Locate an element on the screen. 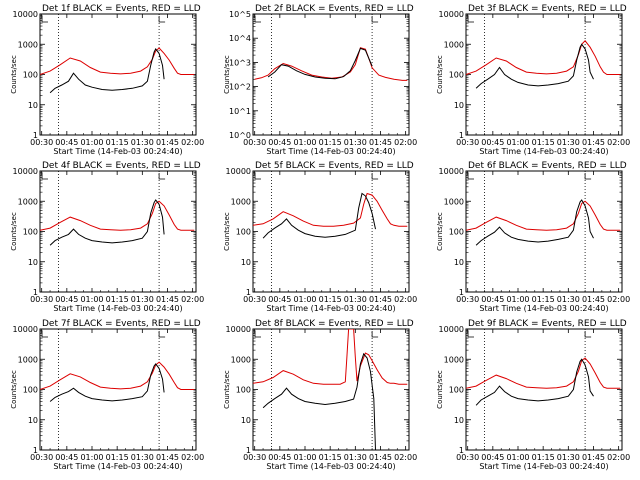 The width and height of the screenshot is (640, 480). y-tick-label: 10^2 is located at coordinates (240, 87).